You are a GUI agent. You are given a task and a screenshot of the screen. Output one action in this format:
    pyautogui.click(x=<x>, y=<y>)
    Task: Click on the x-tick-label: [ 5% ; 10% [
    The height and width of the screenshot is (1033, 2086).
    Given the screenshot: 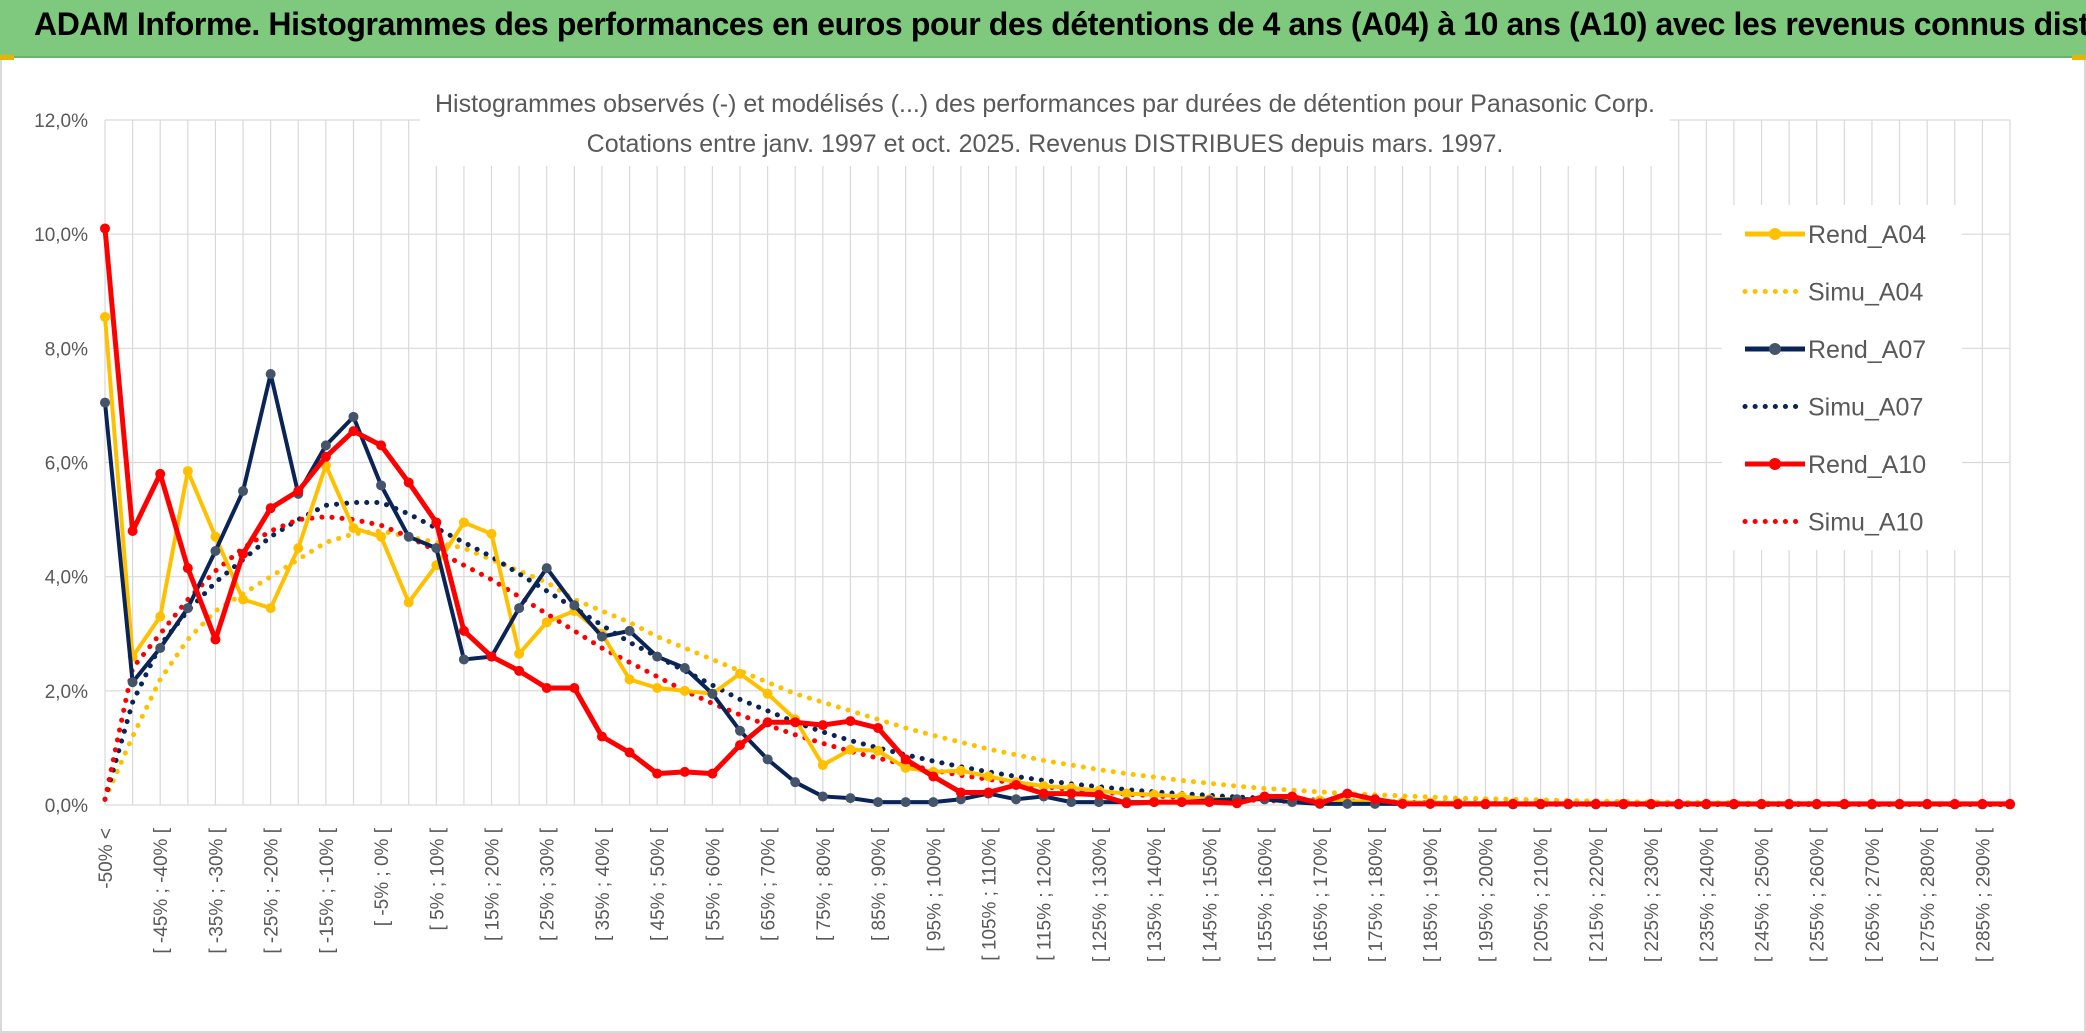 What is the action you would take?
    pyautogui.click(x=437, y=878)
    